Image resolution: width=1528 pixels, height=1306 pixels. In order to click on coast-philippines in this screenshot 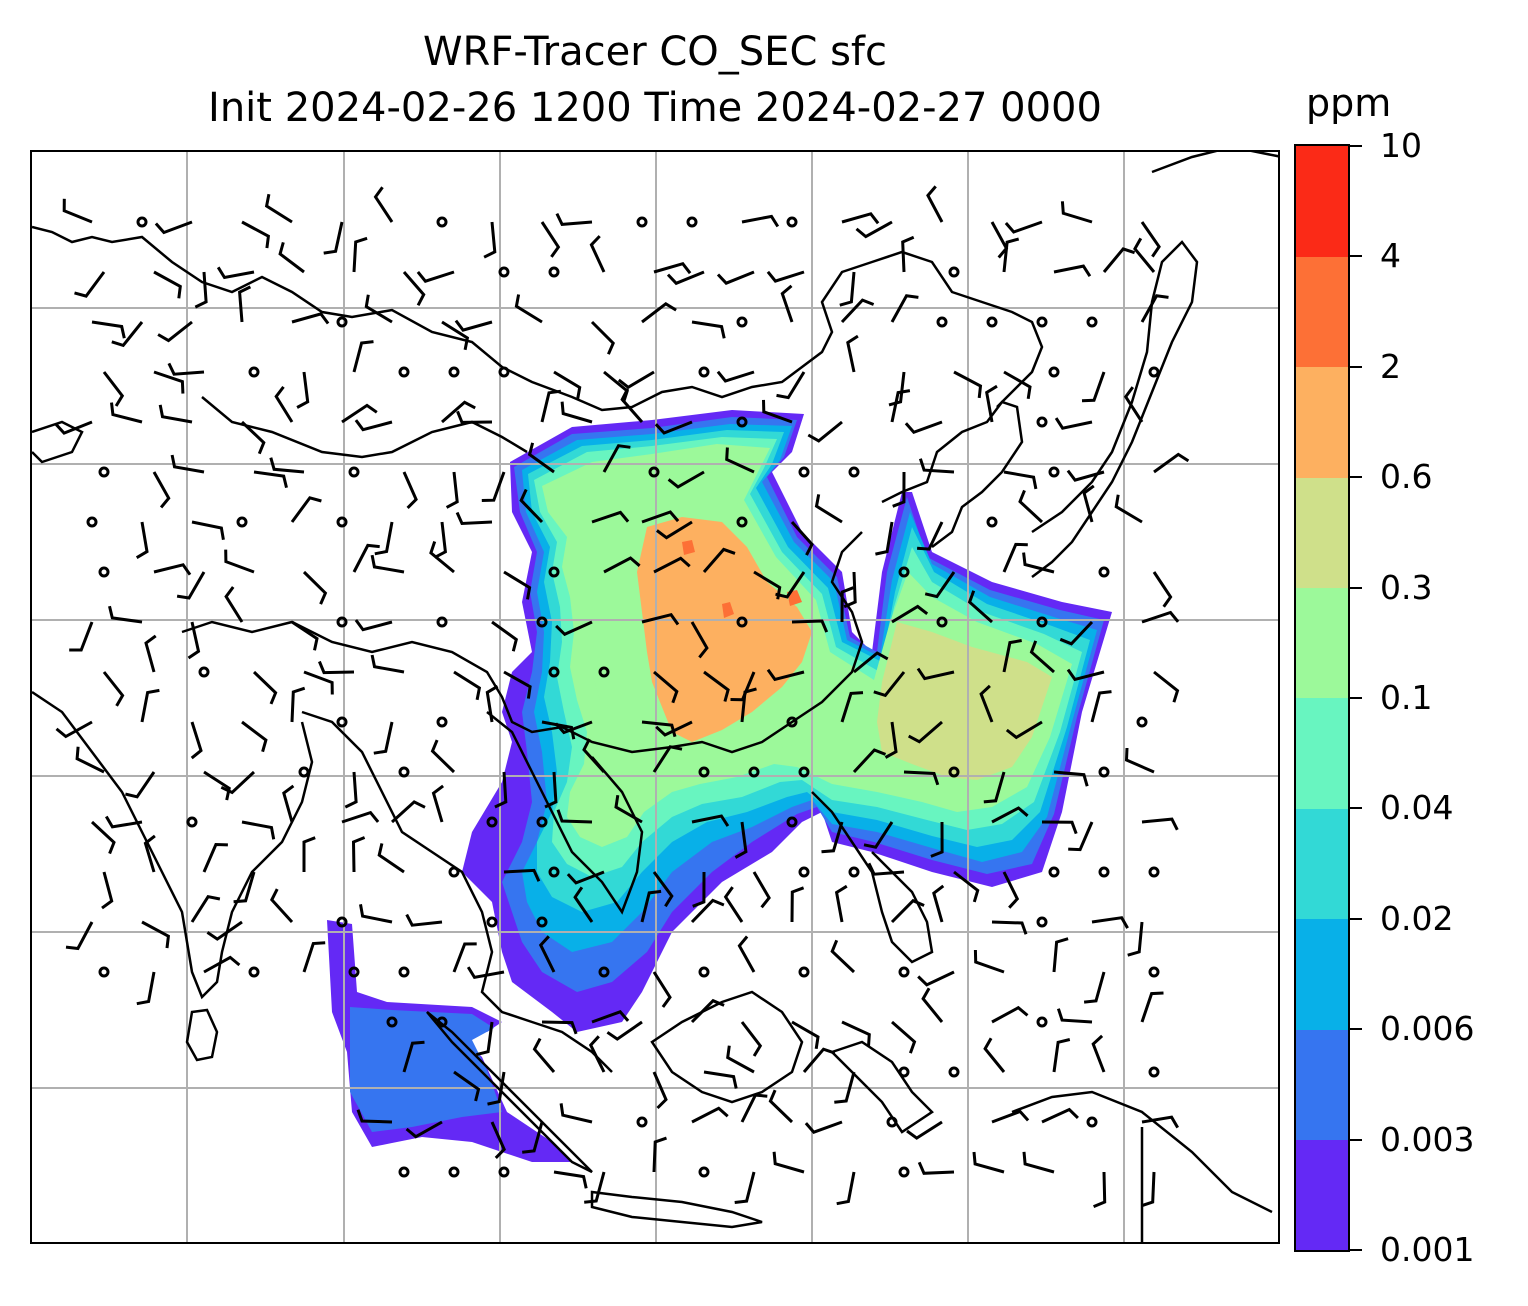, I will do `click(872, 877)`.